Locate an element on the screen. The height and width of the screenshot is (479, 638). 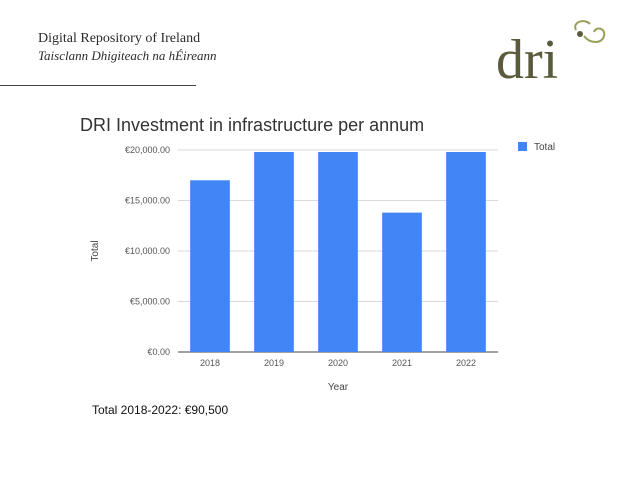
y-tick-label: €15,000.00 is located at coordinates (147, 201).